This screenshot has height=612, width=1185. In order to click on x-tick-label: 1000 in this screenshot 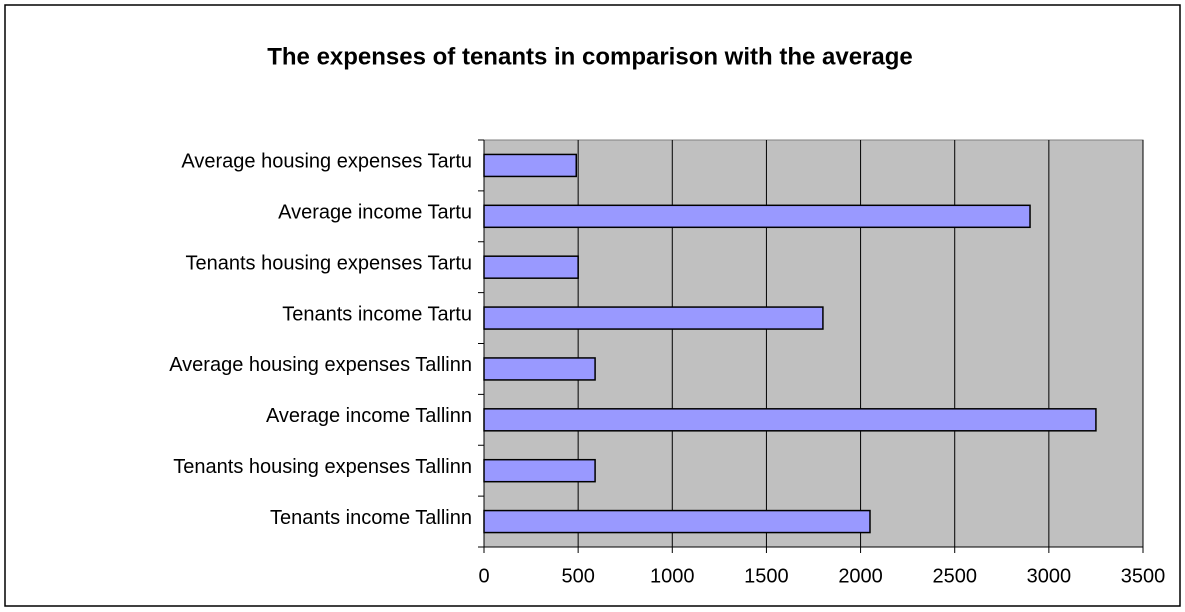, I will do `click(672, 576)`.